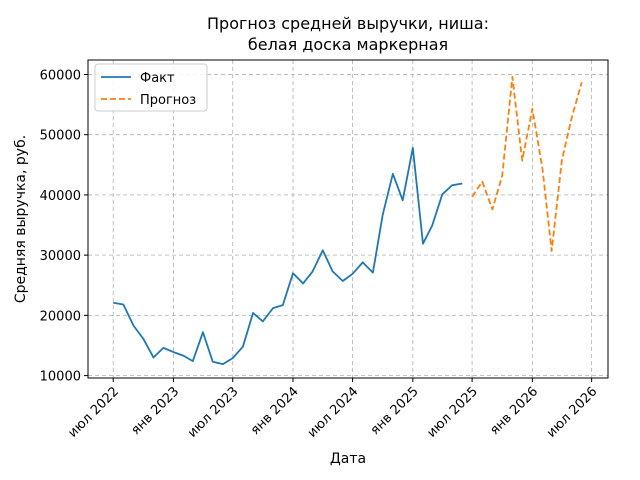 The image size is (640, 480). What do you see at coordinates (348, 23) in the screenshot?
I see `chart-title-line1: Прогноз средней выручки, ниша:` at bounding box center [348, 23].